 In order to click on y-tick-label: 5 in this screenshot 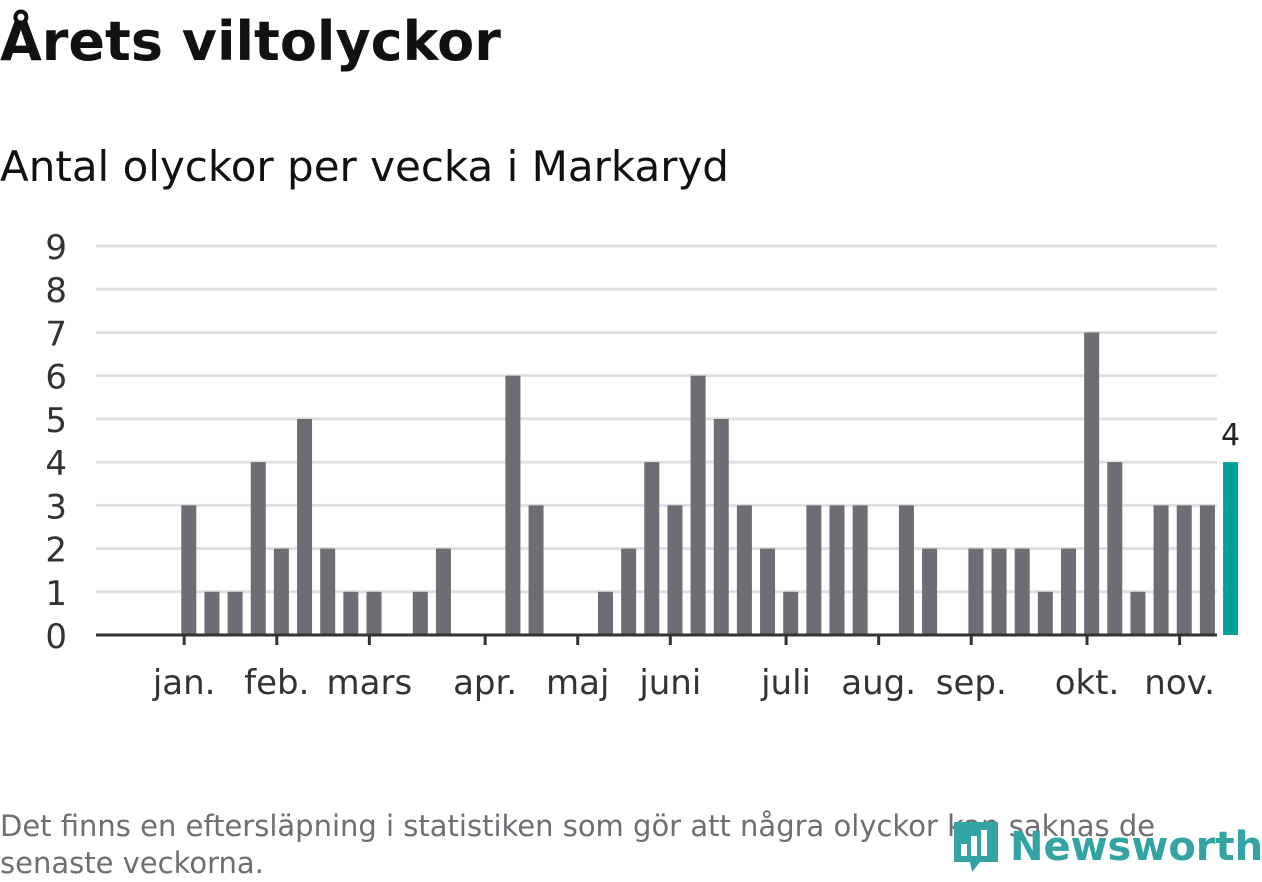, I will do `click(56, 421)`.